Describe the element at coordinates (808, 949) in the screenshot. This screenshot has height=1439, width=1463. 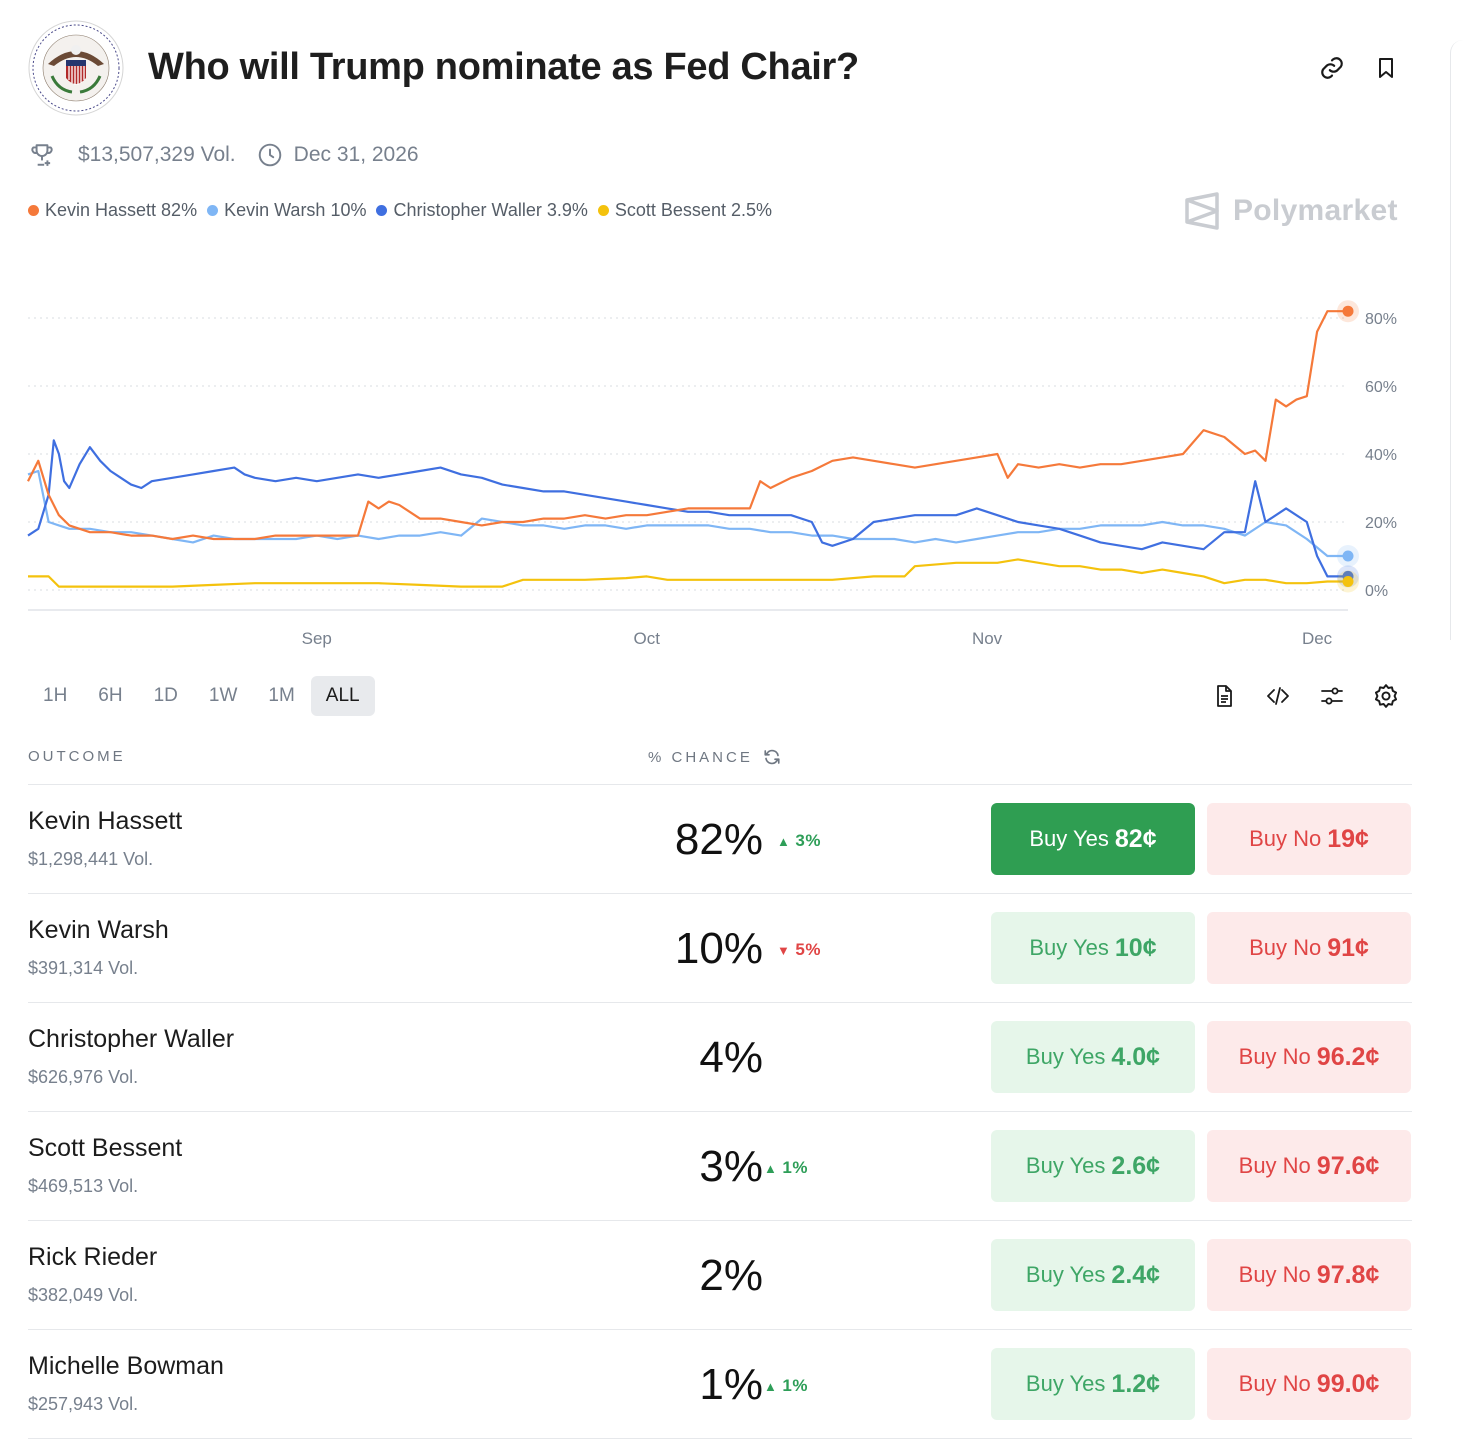
I see `change-value: 5%` at that location.